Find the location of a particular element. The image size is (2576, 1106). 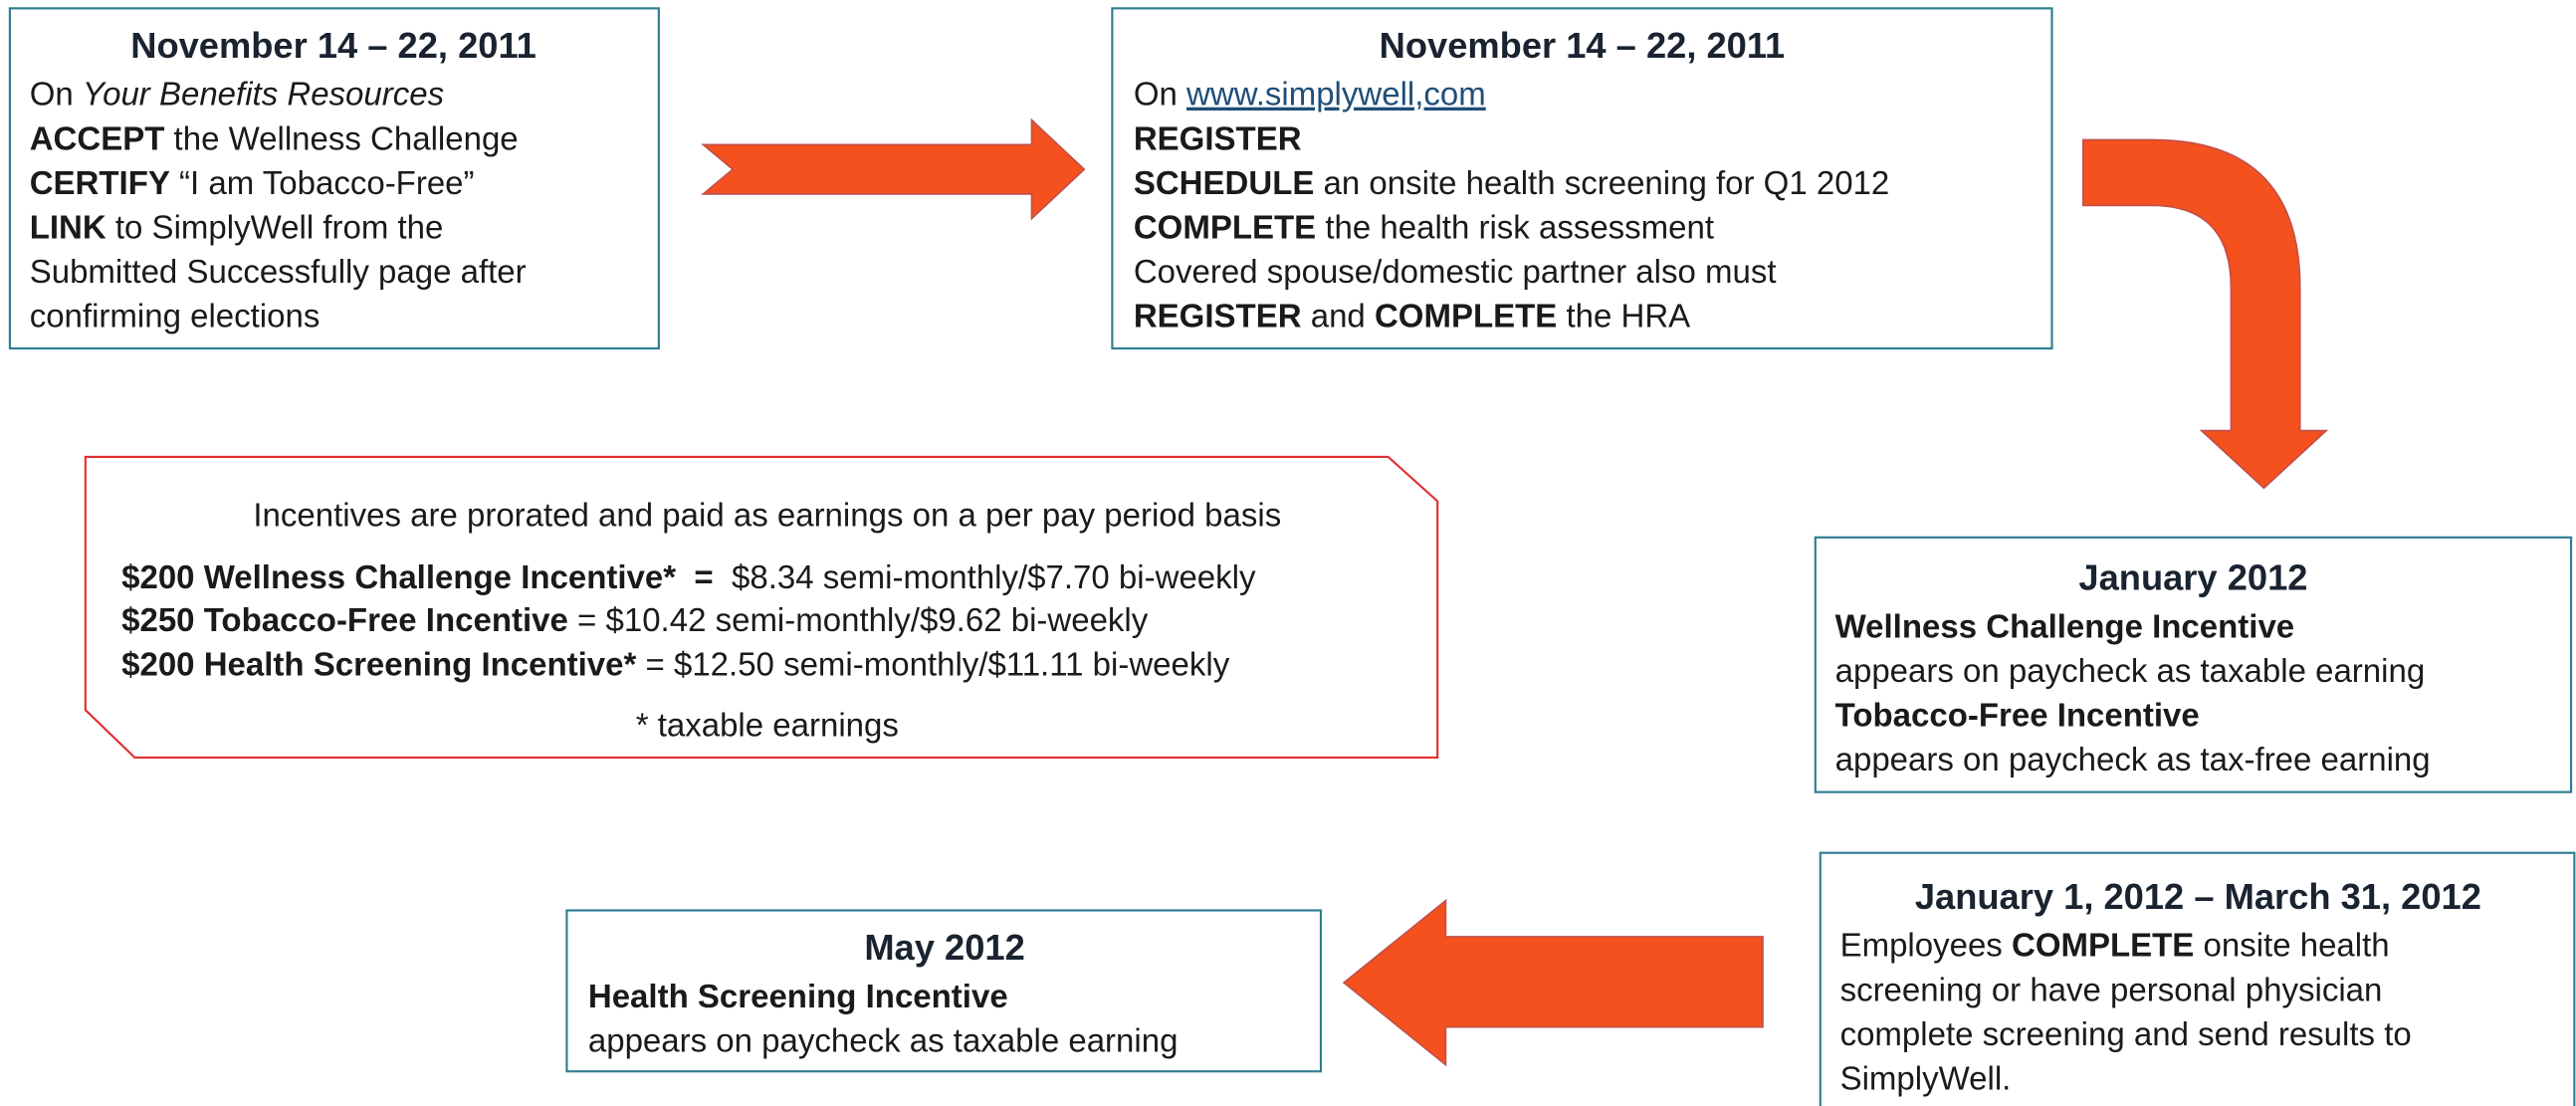

box-line: REGISTER is located at coordinates (1218, 137).